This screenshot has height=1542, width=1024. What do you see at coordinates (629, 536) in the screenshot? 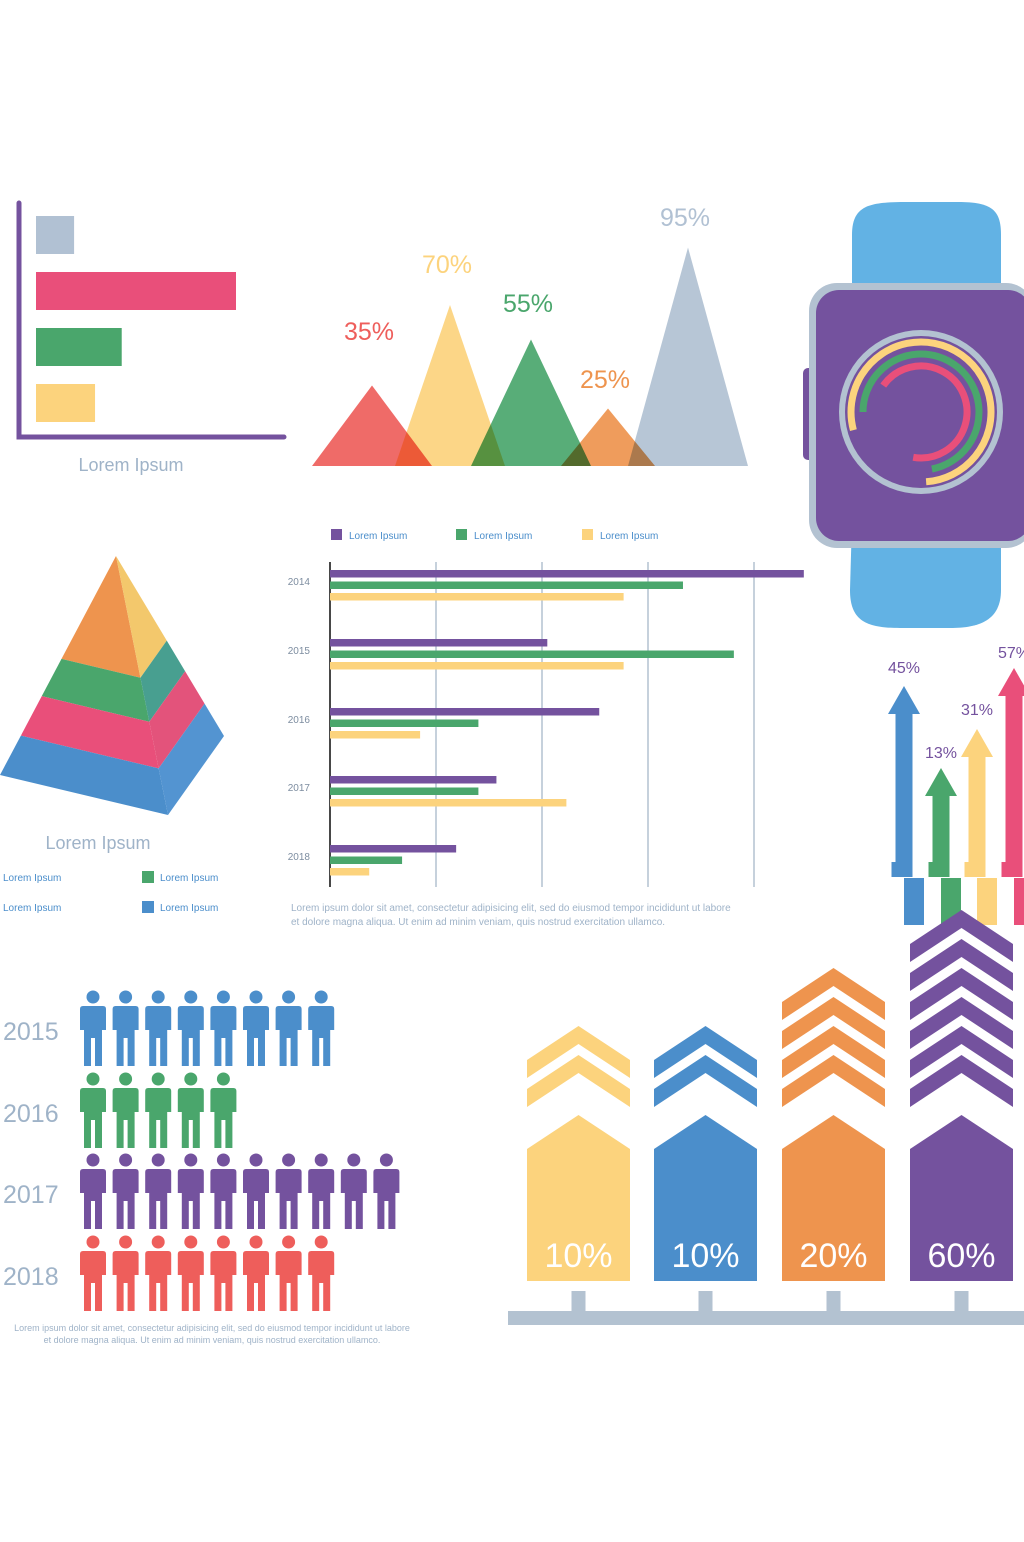
I see `grouped-legend-label-3: Lorem Ipsum` at bounding box center [629, 536].